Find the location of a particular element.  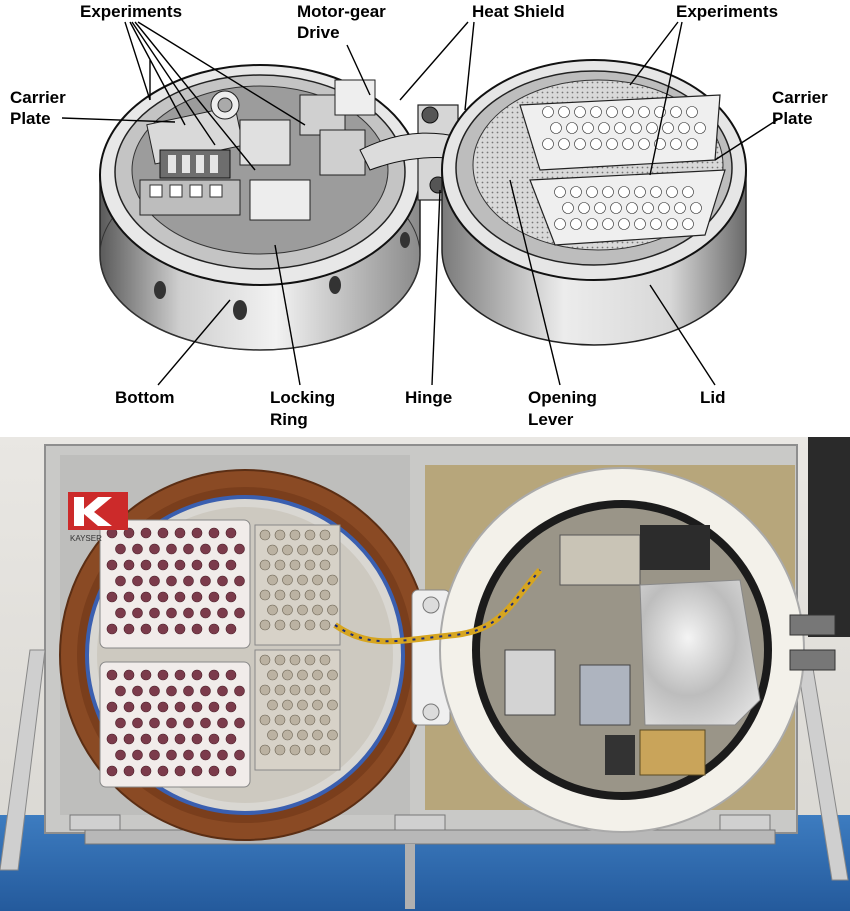

label-motor-gear-line1: Motor-gear is located at coordinates (341, 11).